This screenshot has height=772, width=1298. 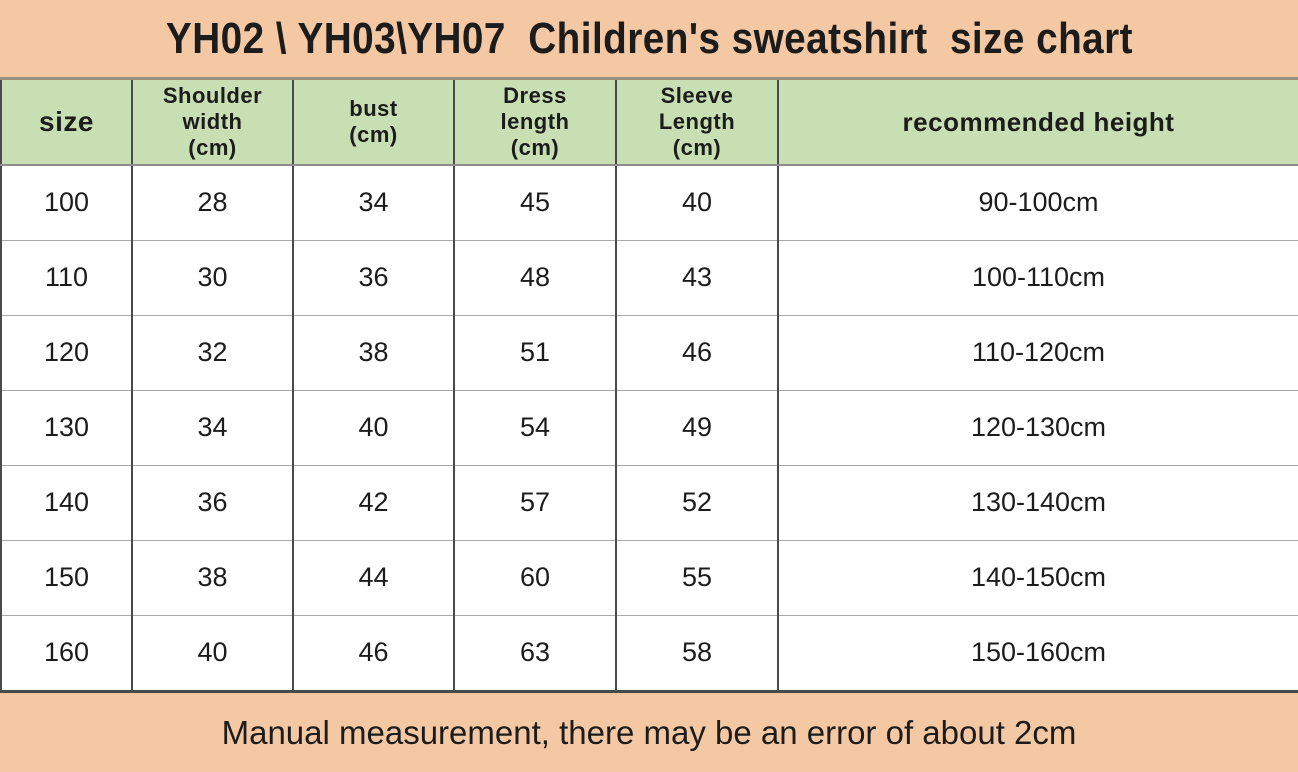 I want to click on table-row: 150 38 44 60 55 140-150cm, so click(x=649, y=577).